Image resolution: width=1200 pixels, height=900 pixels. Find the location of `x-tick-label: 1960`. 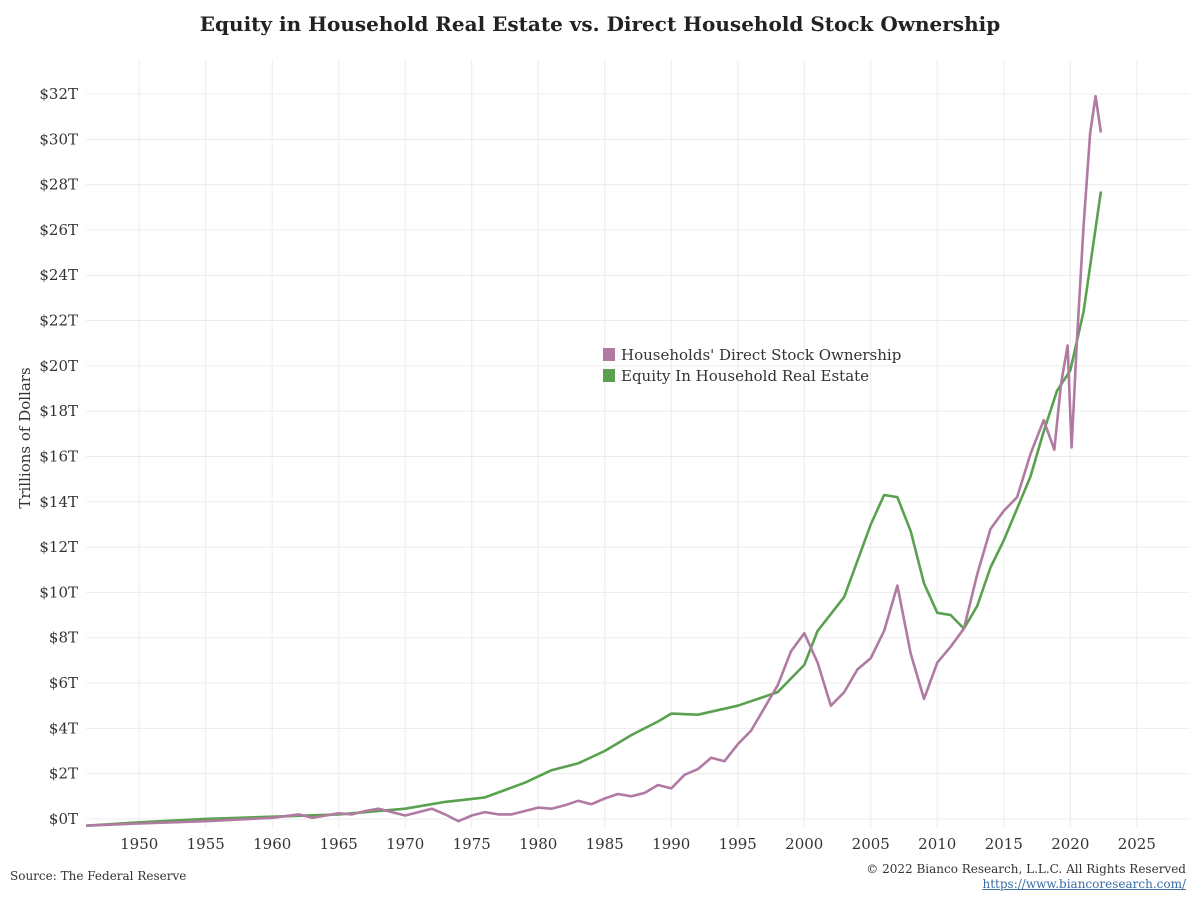

x-tick-label: 1960 is located at coordinates (272, 844).